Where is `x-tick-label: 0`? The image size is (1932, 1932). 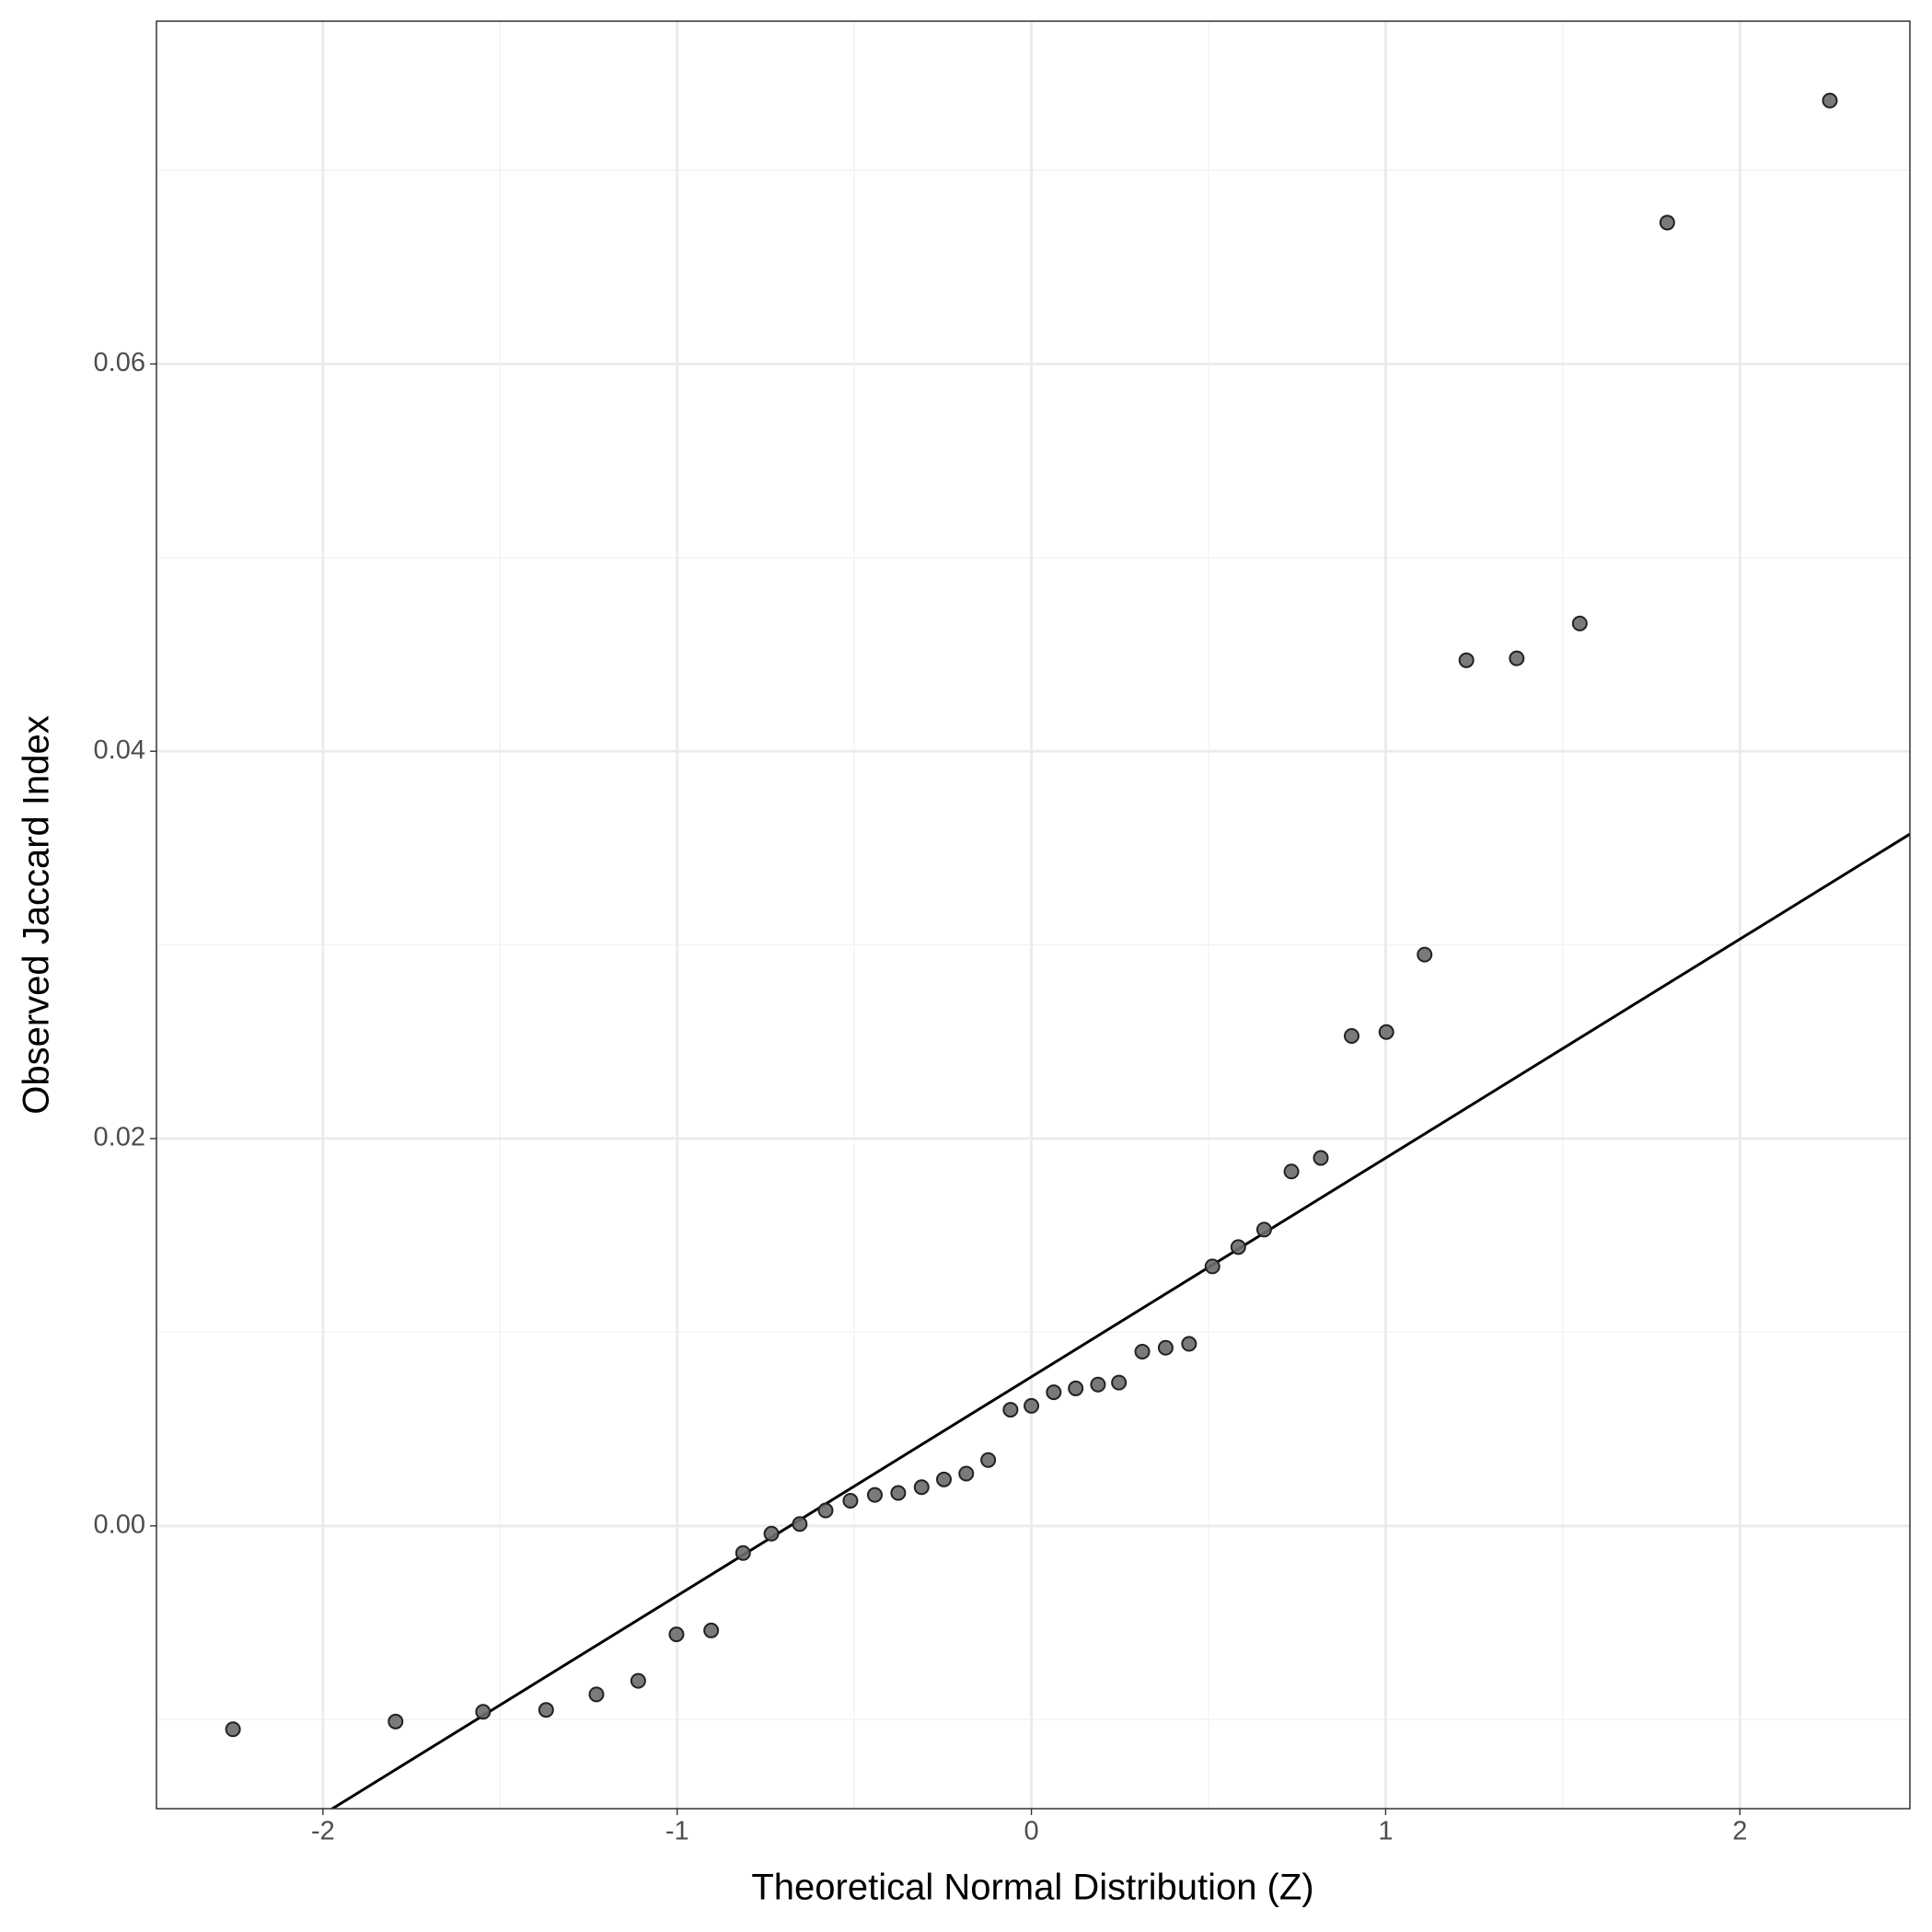
x-tick-label: 0 is located at coordinates (1032, 1832).